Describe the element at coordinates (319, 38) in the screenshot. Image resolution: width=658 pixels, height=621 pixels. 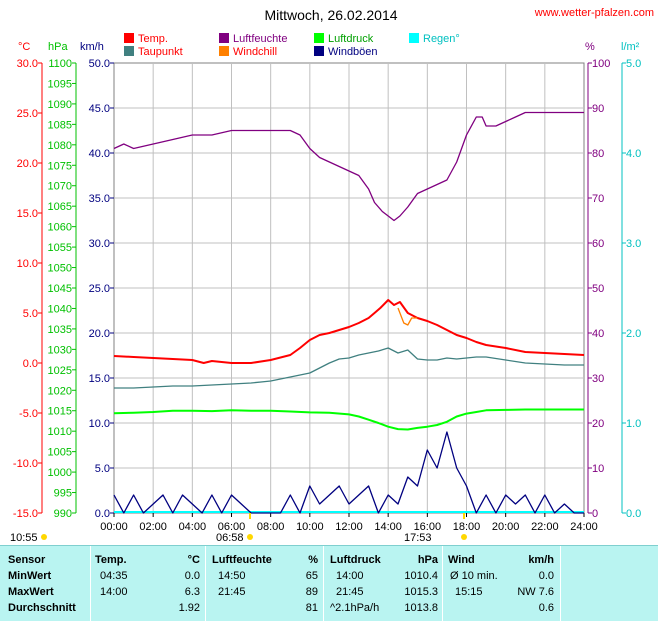
I see `legend-swatch-pressure` at that location.